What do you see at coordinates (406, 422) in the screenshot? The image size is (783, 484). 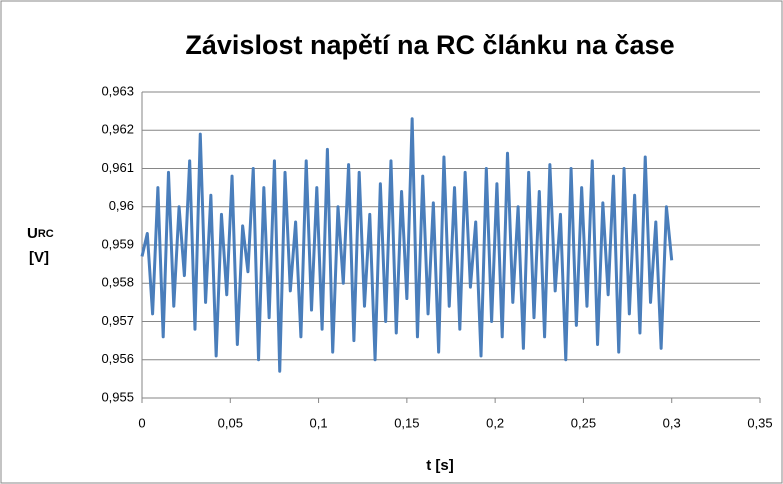 I see `x-tick-label: 0,15` at bounding box center [406, 422].